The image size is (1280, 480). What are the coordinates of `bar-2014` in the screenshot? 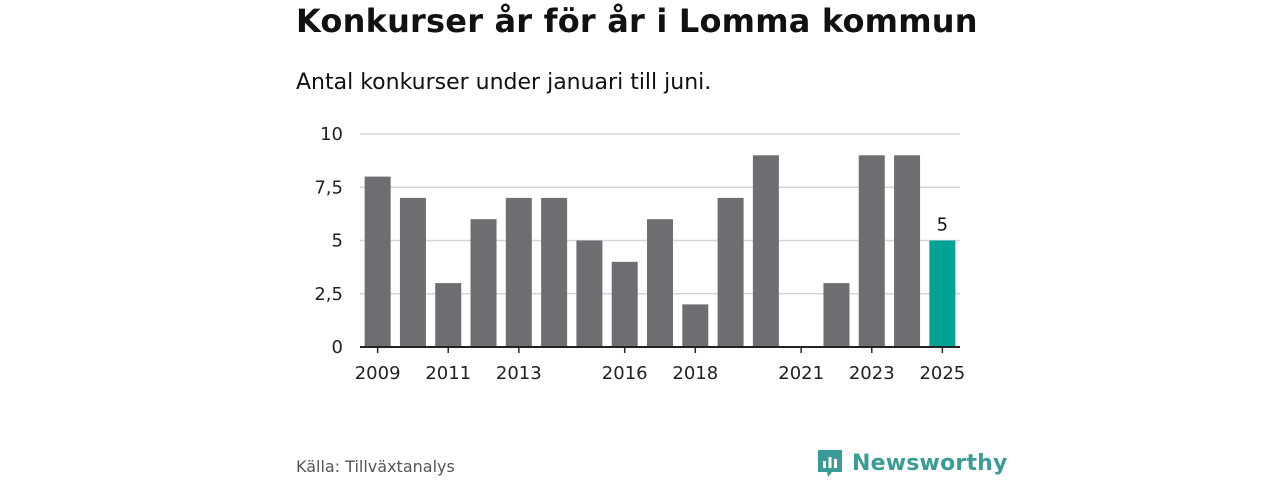 It's located at (554, 272).